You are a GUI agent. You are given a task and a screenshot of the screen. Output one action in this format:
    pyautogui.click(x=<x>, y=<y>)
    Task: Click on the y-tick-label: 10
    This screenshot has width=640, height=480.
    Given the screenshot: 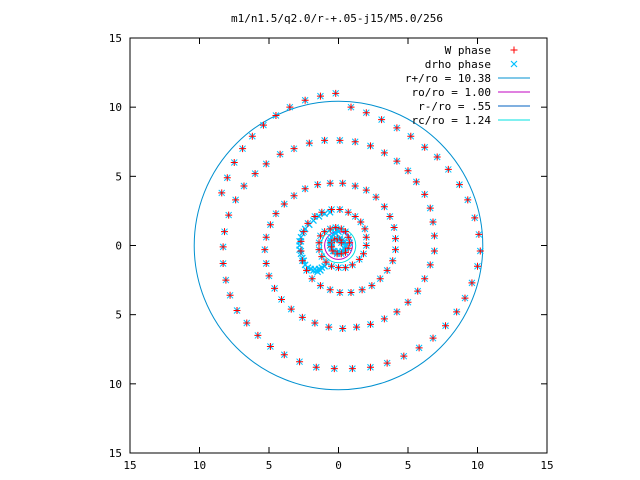 What is the action you would take?
    pyautogui.click(x=115, y=107)
    